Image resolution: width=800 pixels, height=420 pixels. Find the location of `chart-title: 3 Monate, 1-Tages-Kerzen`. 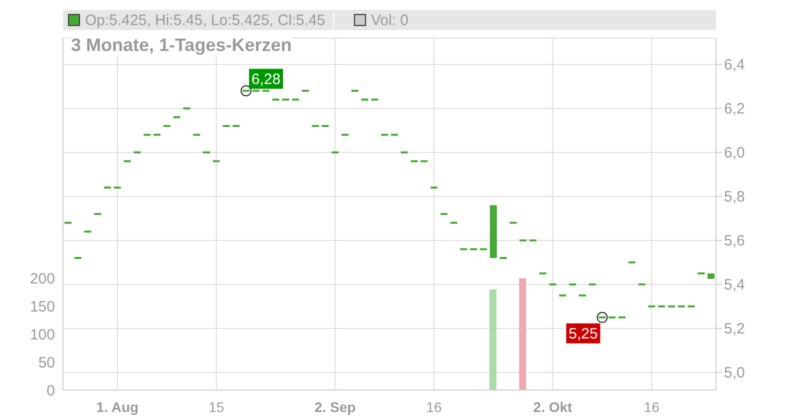

chart-title: 3 Monate, 1-Tages-Kerzen is located at coordinates (181, 45).